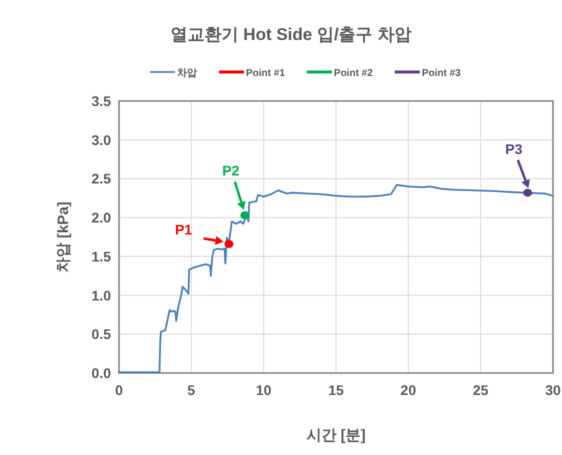 The image size is (562, 455). Describe the element at coordinates (102, 178) in the screenshot. I see `y-tick-label: 2.5` at that location.